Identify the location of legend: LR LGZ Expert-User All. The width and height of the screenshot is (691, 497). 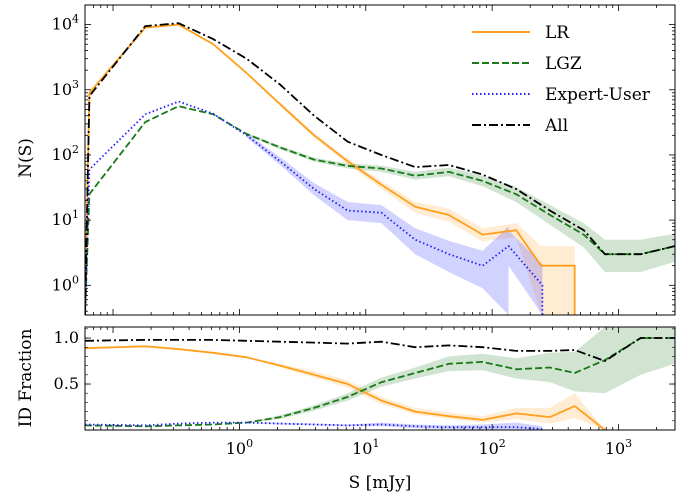
(561, 79).